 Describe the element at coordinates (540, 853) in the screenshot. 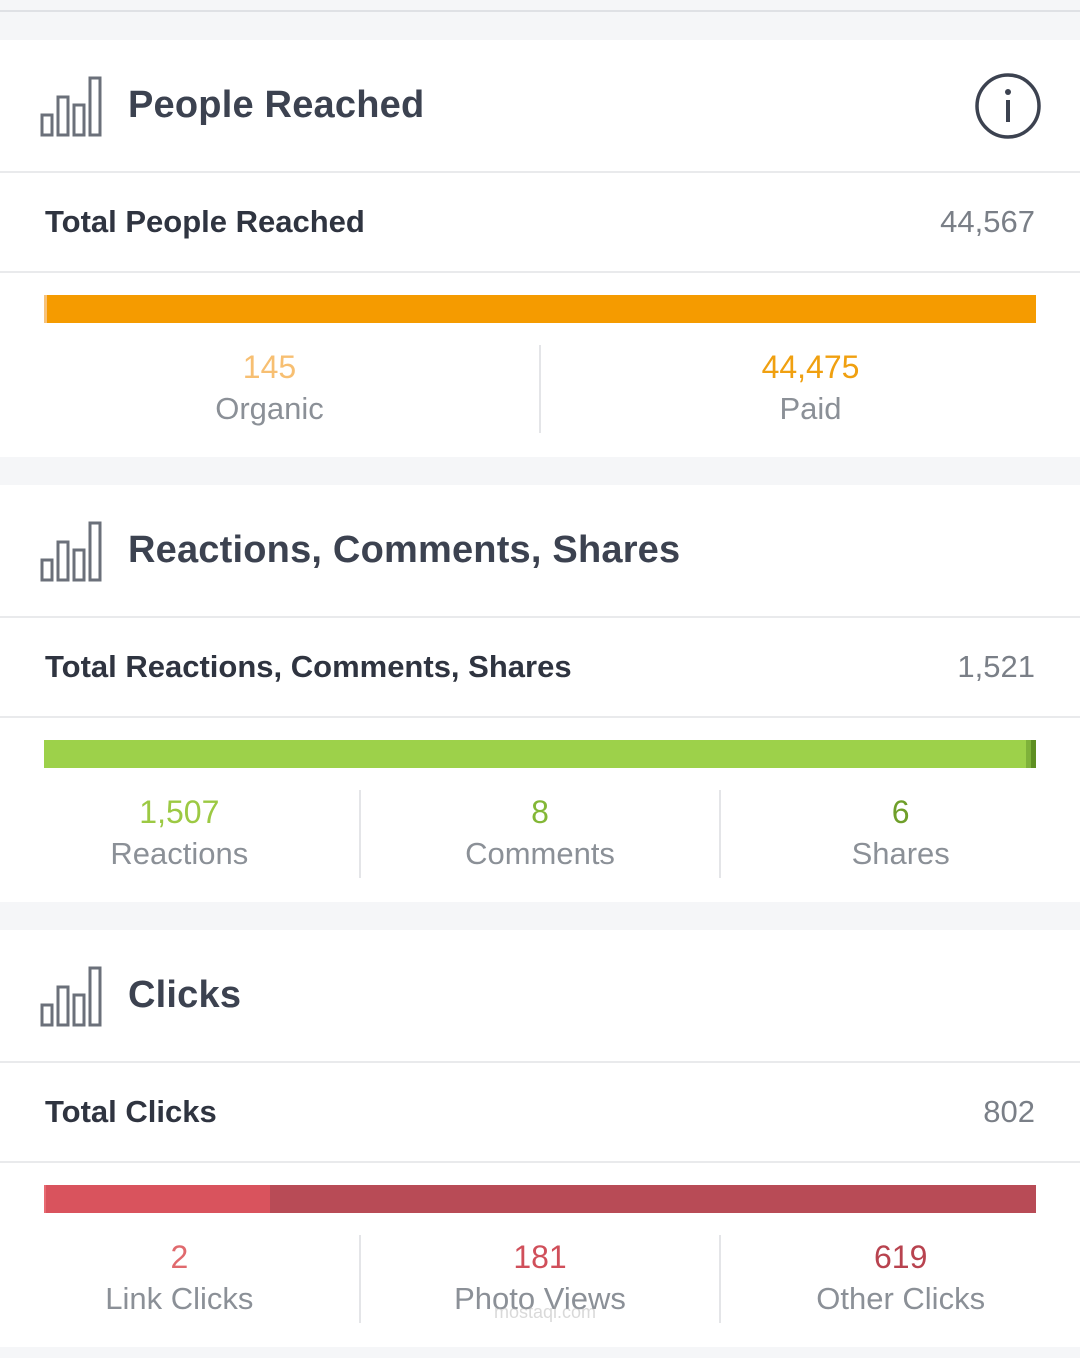

I see `stat-label: Comments` at that location.